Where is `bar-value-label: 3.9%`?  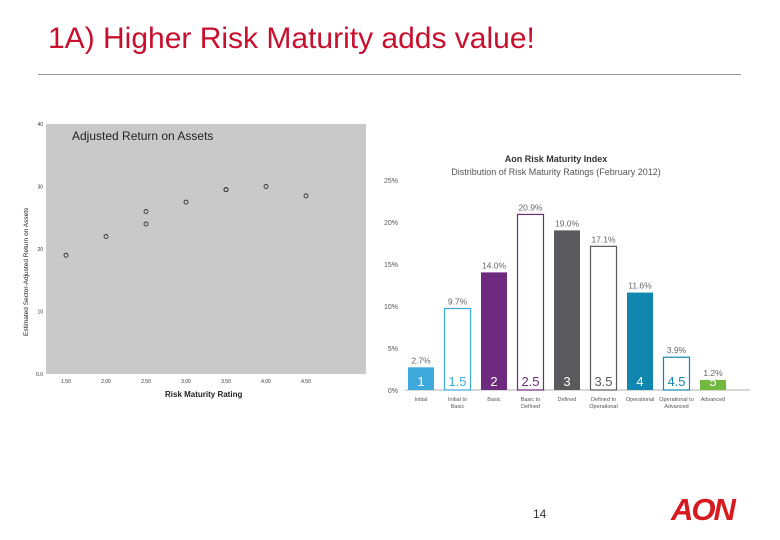
bar-value-label: 3.9% is located at coordinates (677, 350).